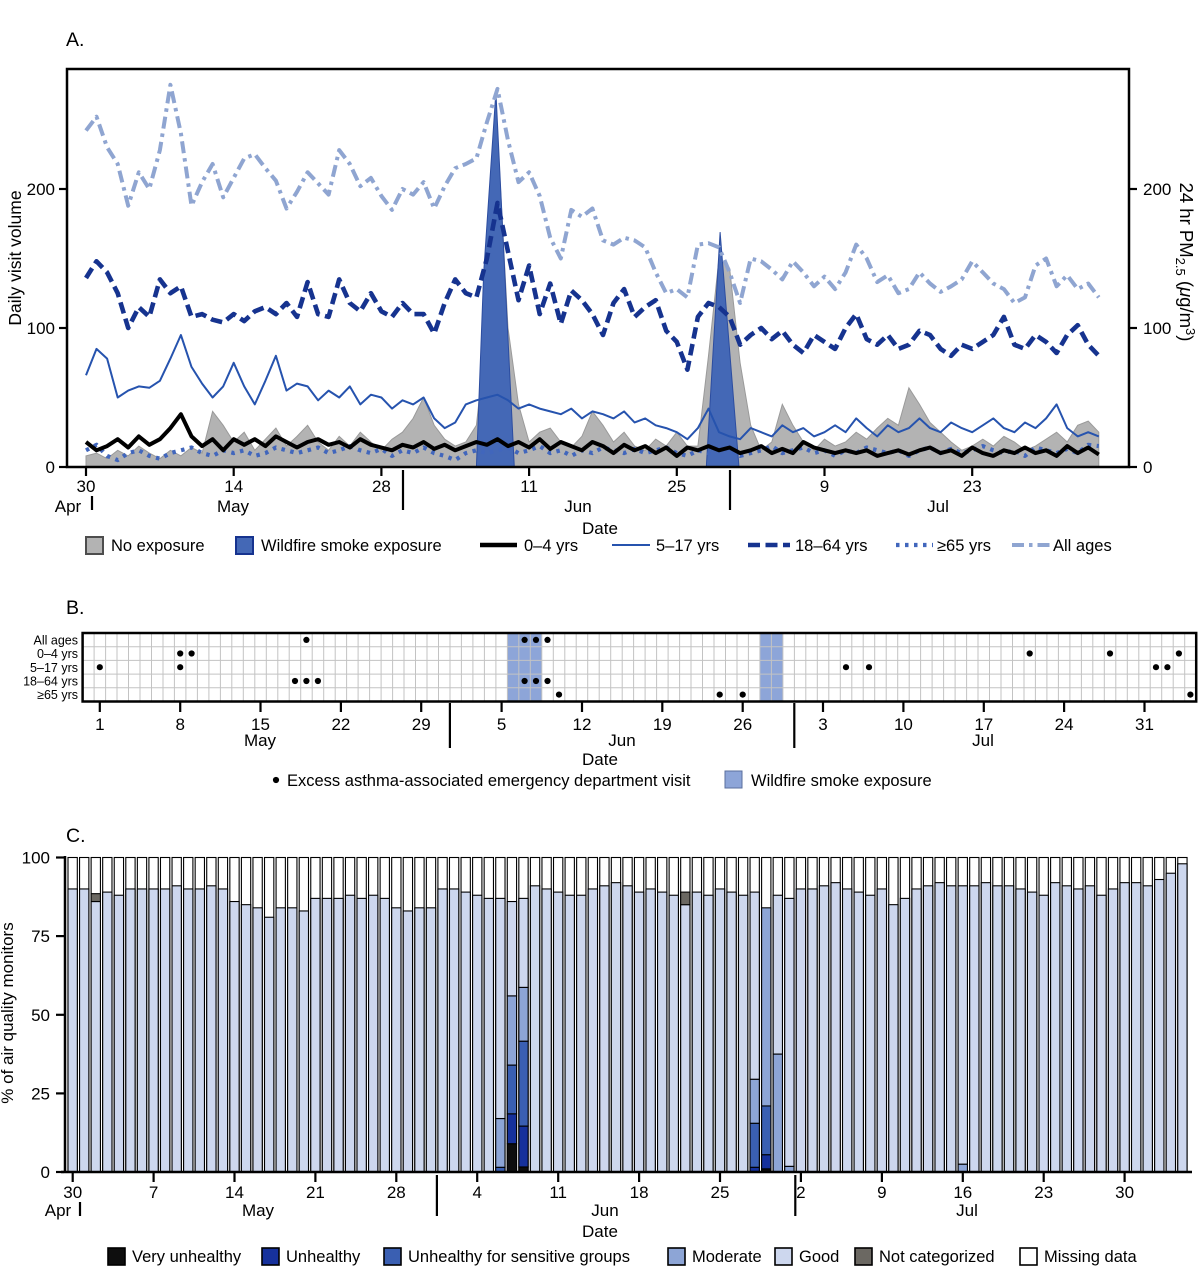  I want to click on svg-text: C., so click(76, 836).